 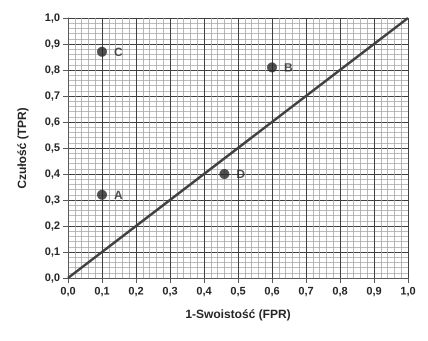 I want to click on y-tick-label: 0,9, so click(x=52, y=44).